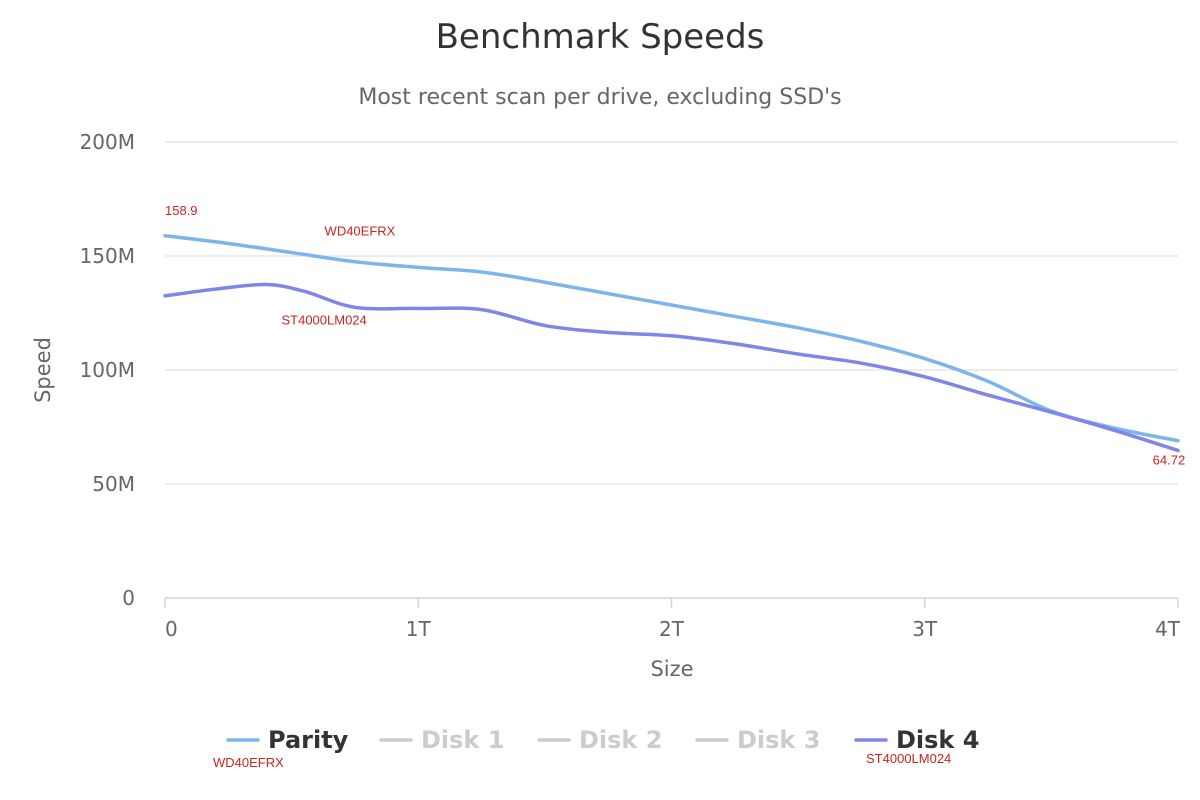 The height and width of the screenshot is (800, 1200). What do you see at coordinates (248, 762) in the screenshot?
I see `legend-annotation-parity: WD40EFRX` at bounding box center [248, 762].